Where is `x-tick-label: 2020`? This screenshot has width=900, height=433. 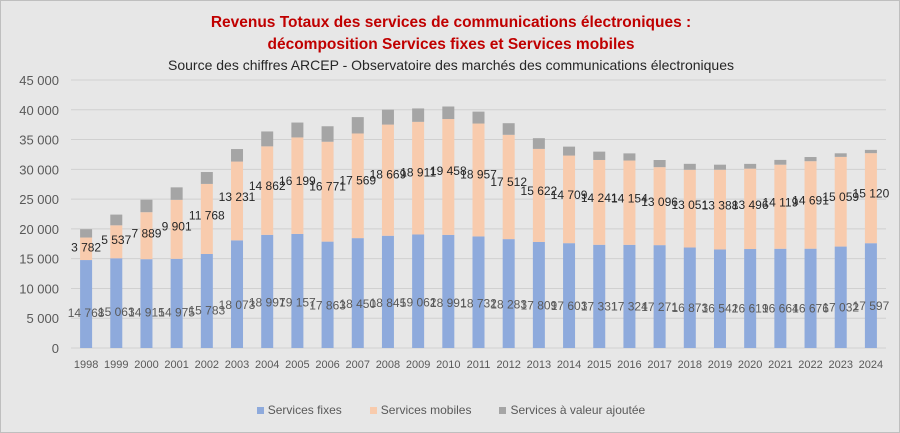 x-tick-label: 2020 is located at coordinates (750, 365).